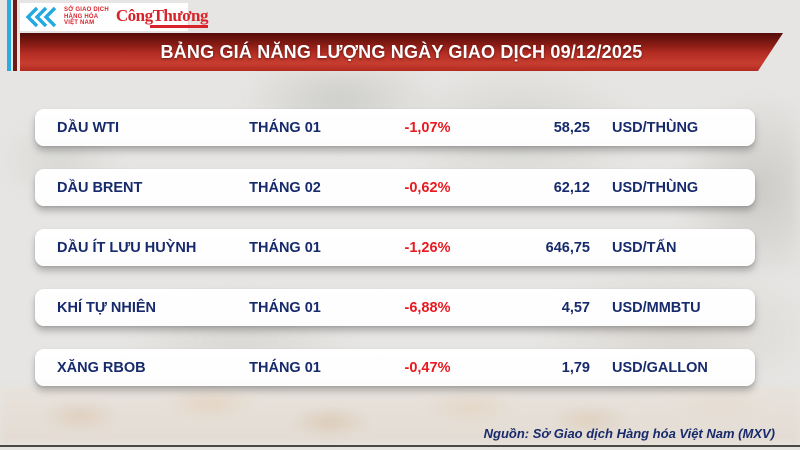 This screenshot has width=800, height=450. Describe the element at coordinates (88, 127) in the screenshot. I see `commodity-name: DẦU WTI` at that location.